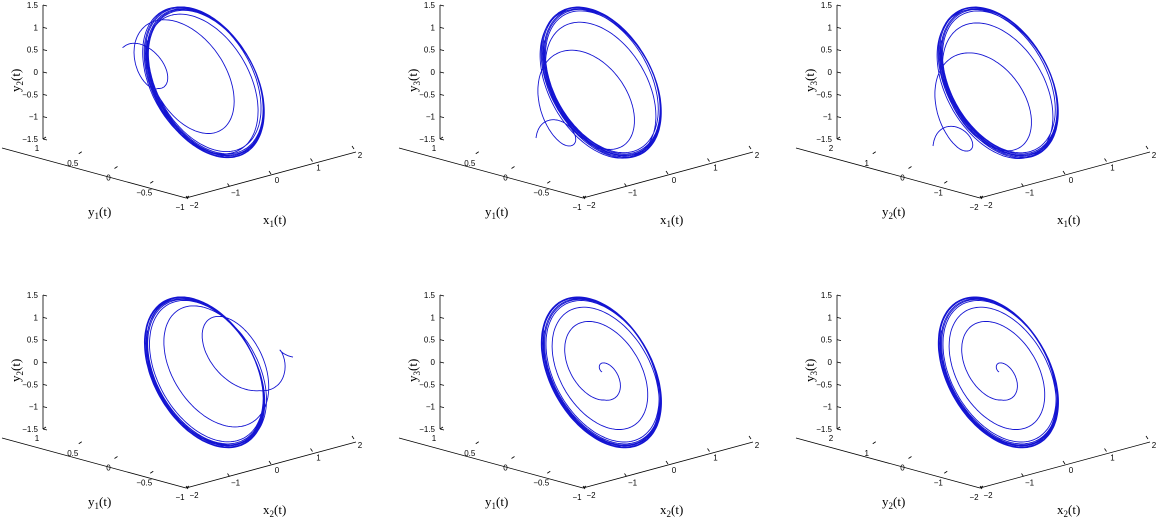 The width and height of the screenshot is (1163, 524). What do you see at coordinates (633, 483) in the screenshot?
I see `x-tick-label: −1` at bounding box center [633, 483].